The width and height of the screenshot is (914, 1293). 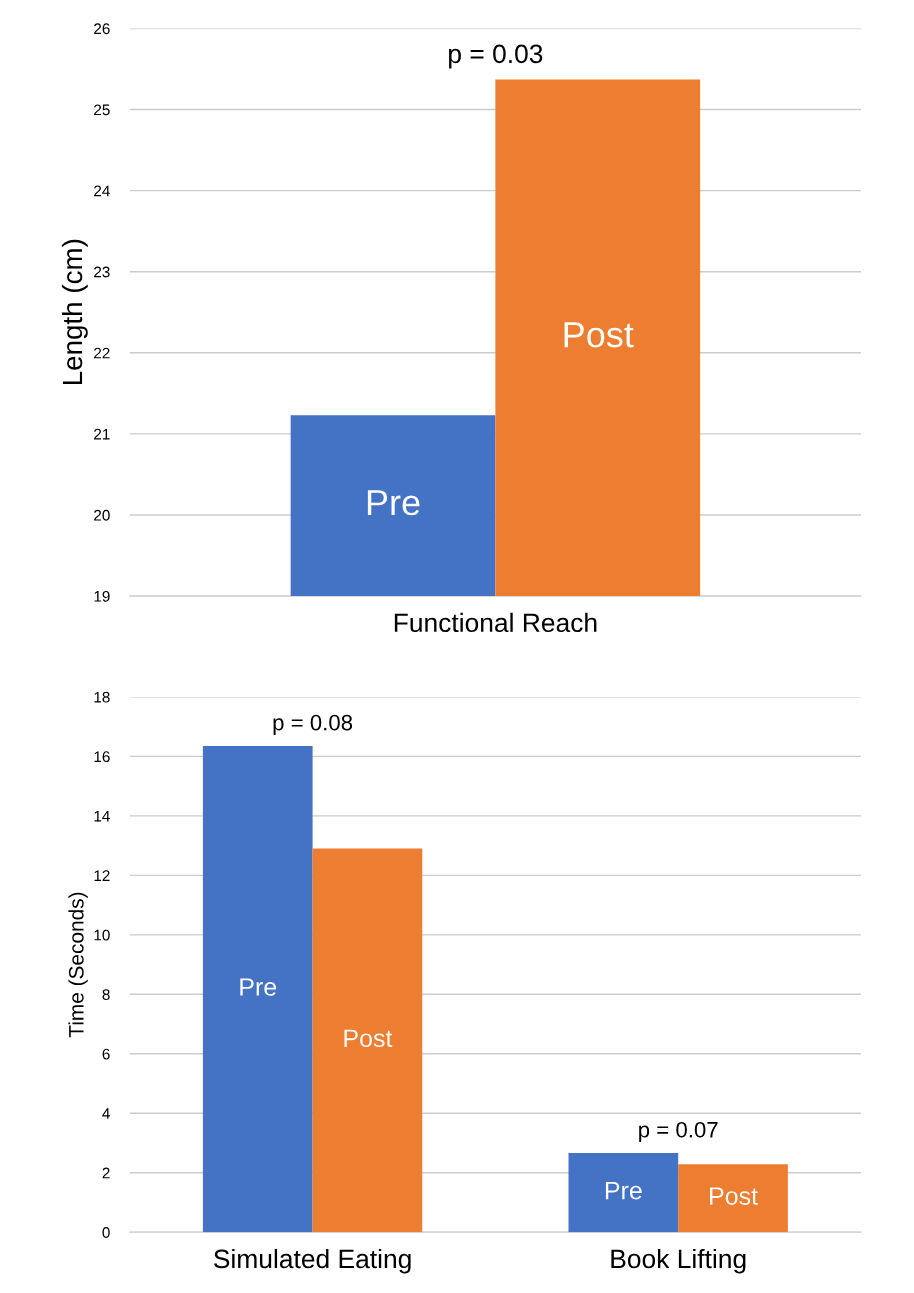 What do you see at coordinates (678, 1132) in the screenshot?
I see `annotation: p = 0.07` at bounding box center [678, 1132].